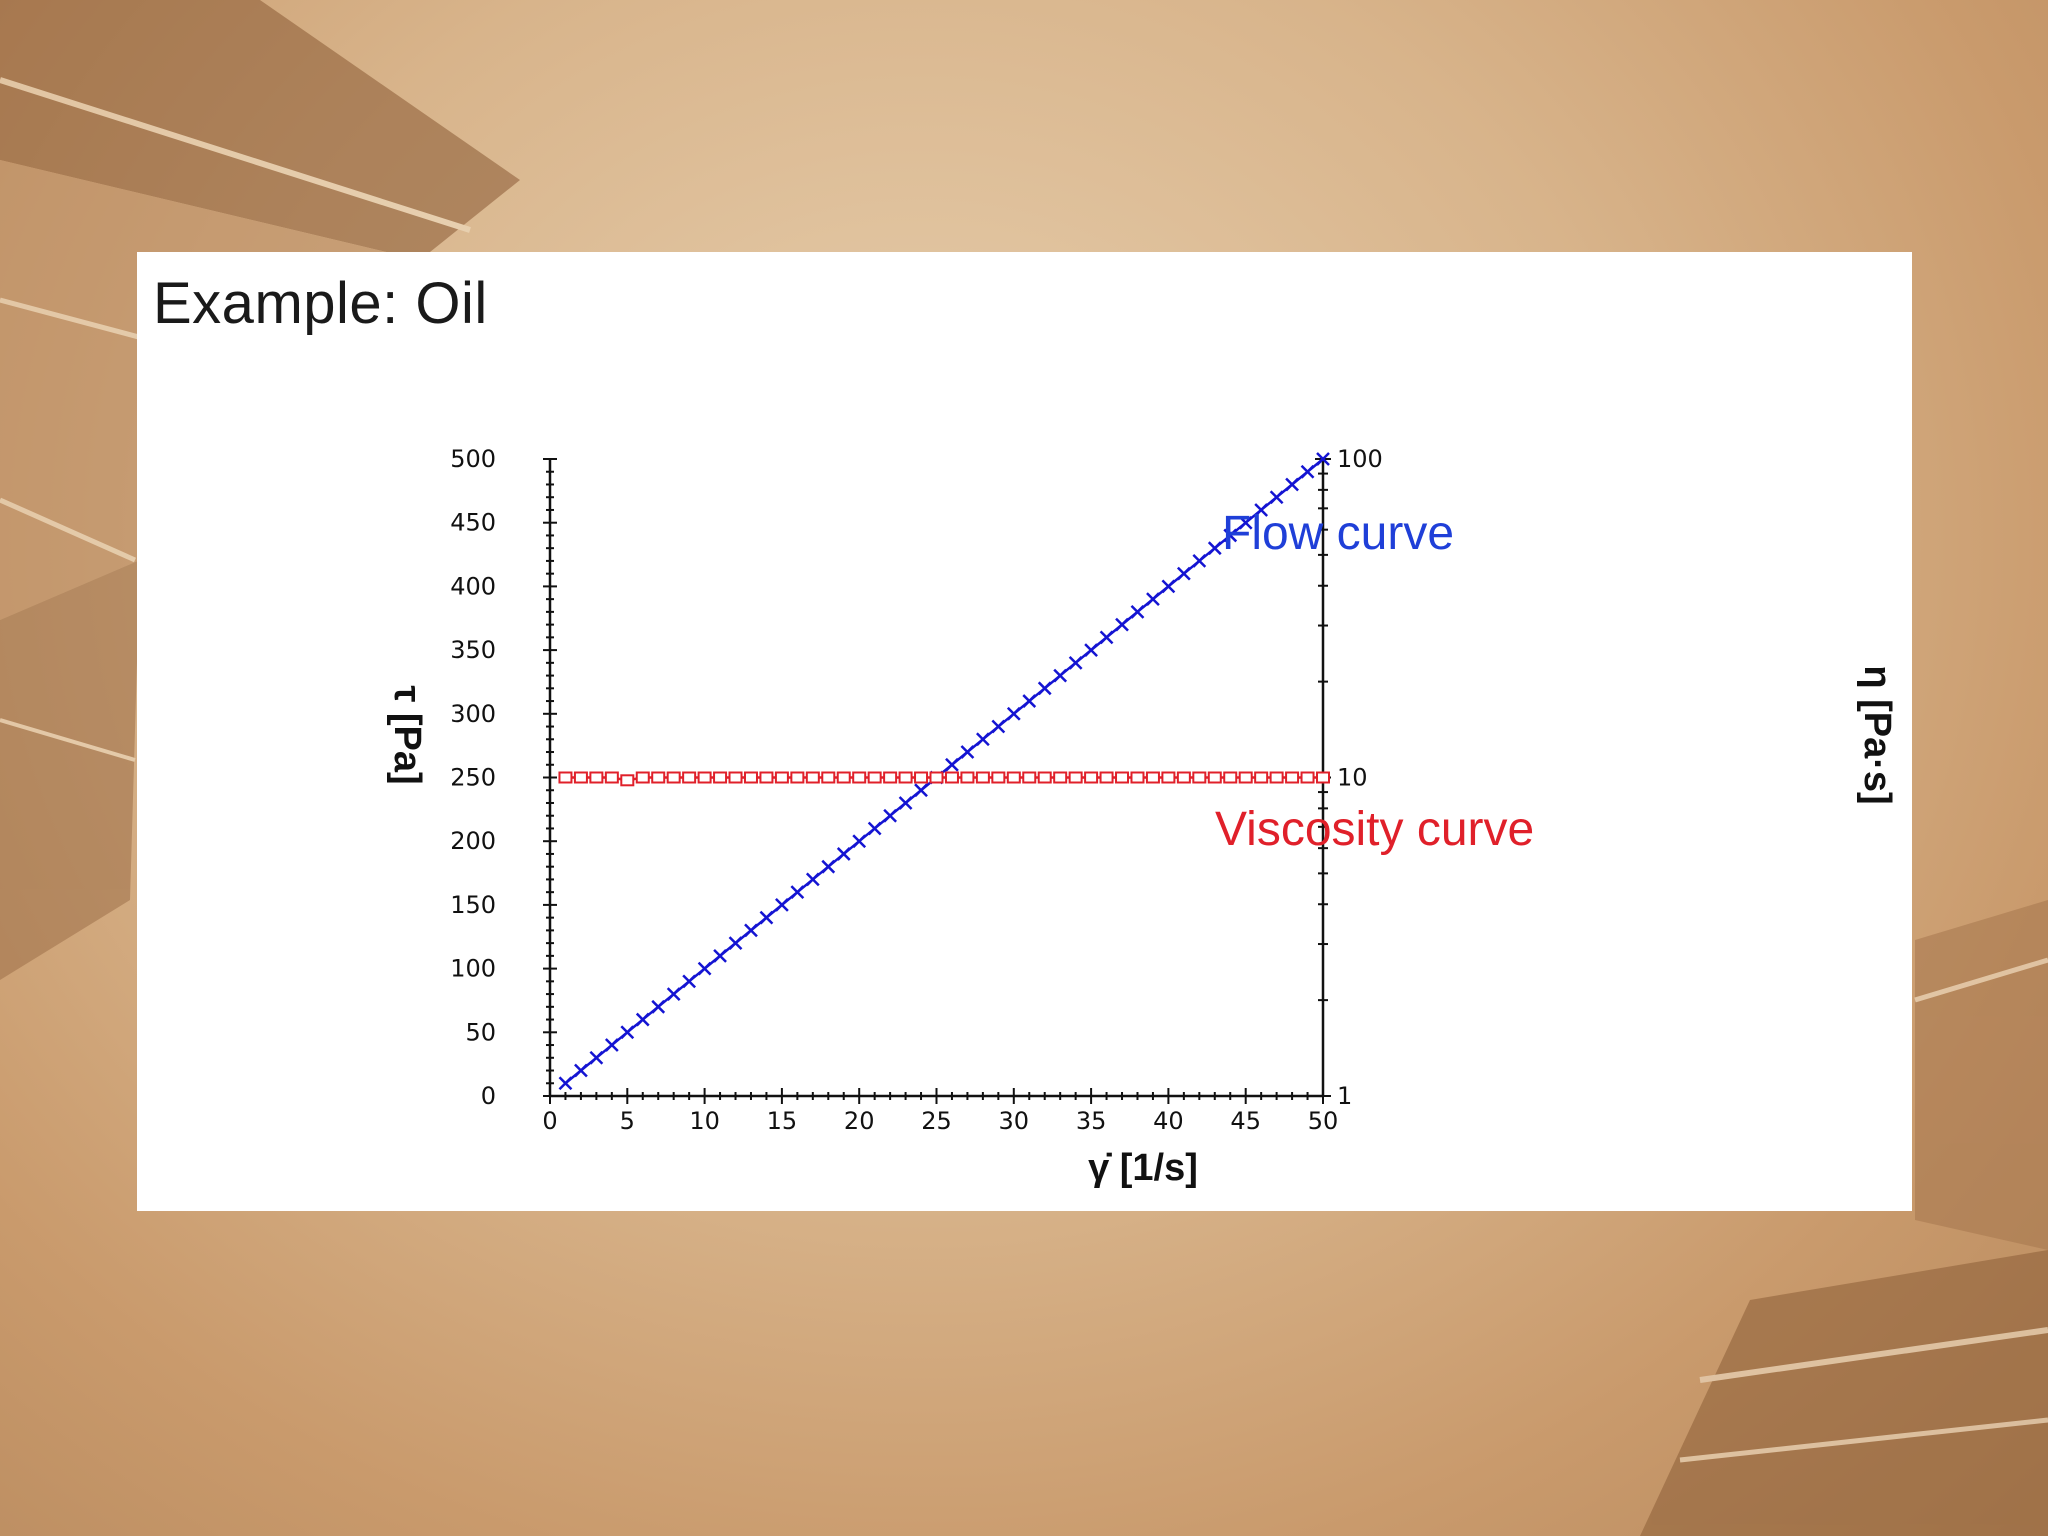 The height and width of the screenshot is (1536, 2048). Describe the element at coordinates (1844, 1218) in the screenshot. I see `staircase-bottom-right` at that location.